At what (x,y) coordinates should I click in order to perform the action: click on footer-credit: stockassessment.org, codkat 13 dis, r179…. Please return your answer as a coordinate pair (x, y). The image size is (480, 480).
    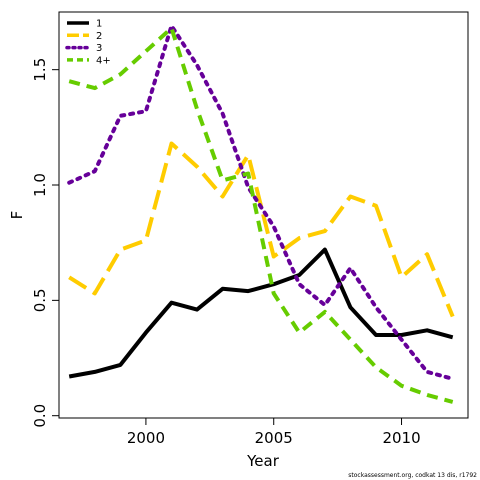
    Looking at the image, I should click on (412, 475).